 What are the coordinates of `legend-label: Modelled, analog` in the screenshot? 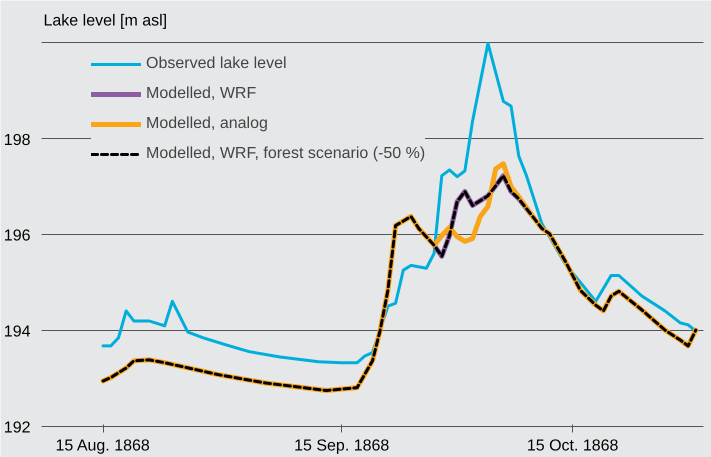 It's located at (207, 124).